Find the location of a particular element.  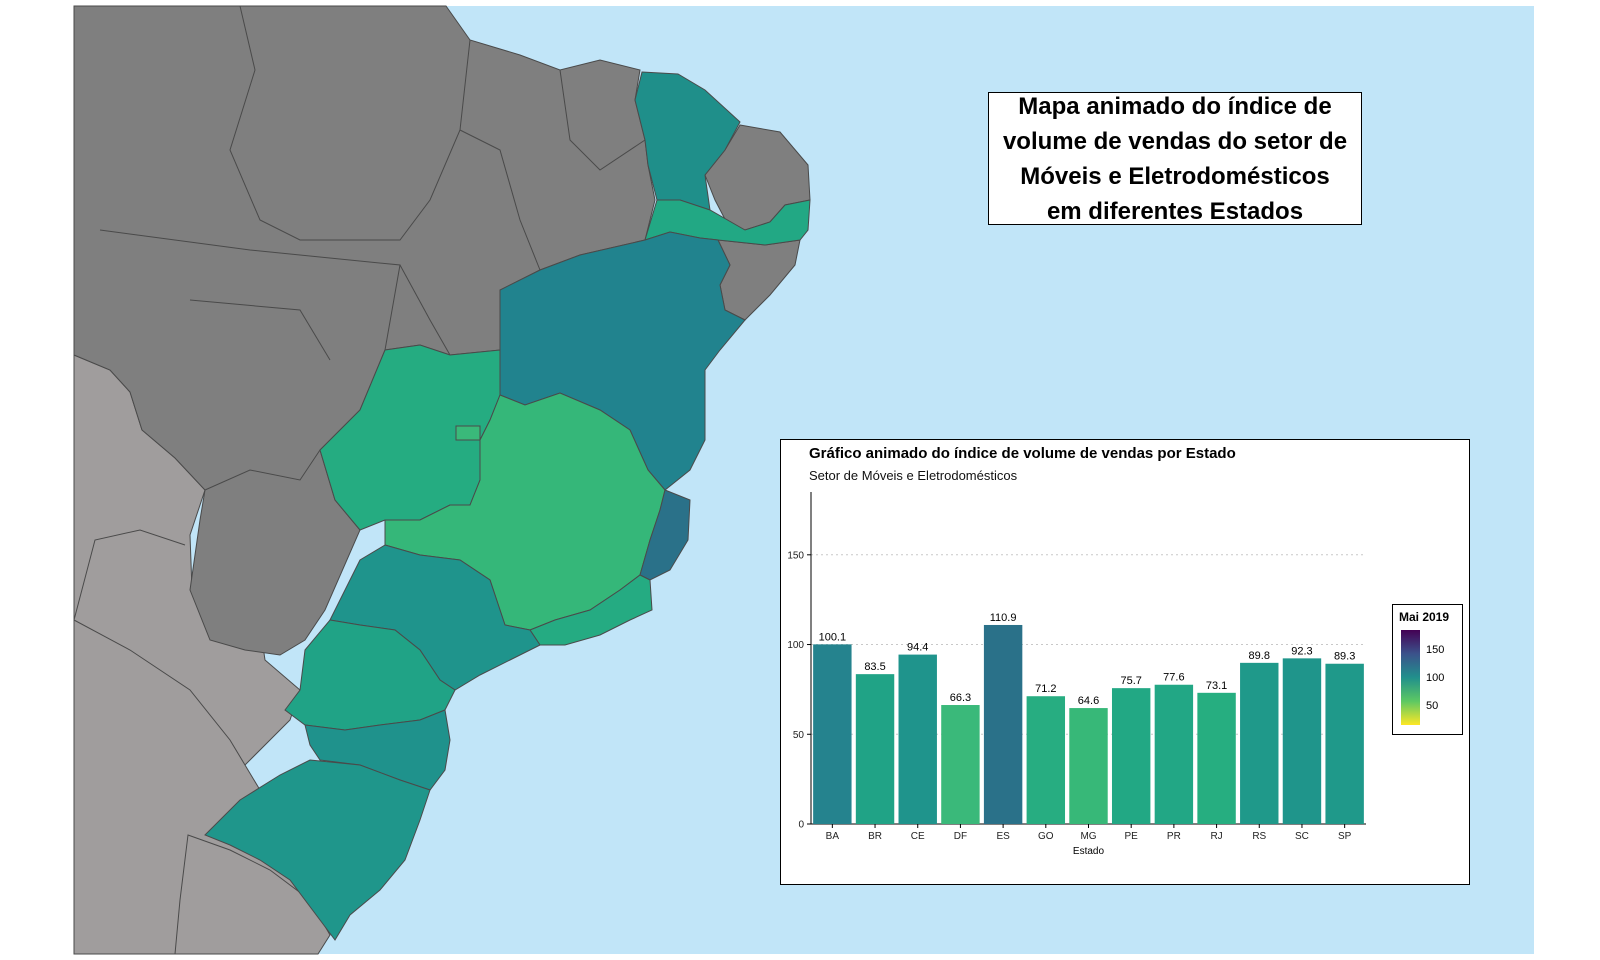

map-title-line: Mapa animado do índice de is located at coordinates (1175, 106).